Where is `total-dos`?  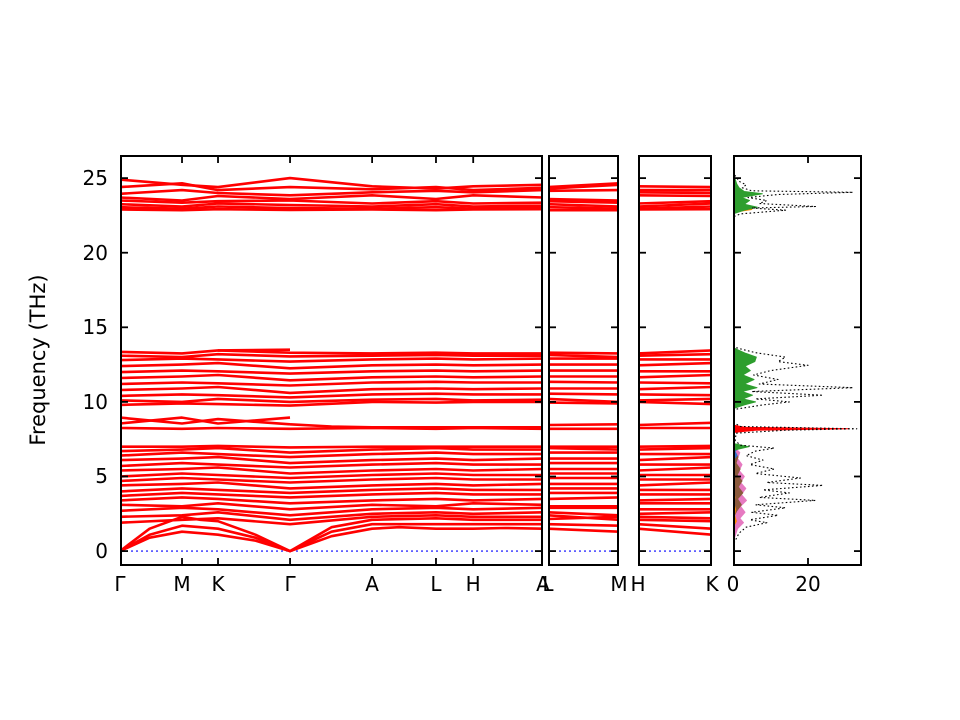
total-dos is located at coordinates (795, 362).